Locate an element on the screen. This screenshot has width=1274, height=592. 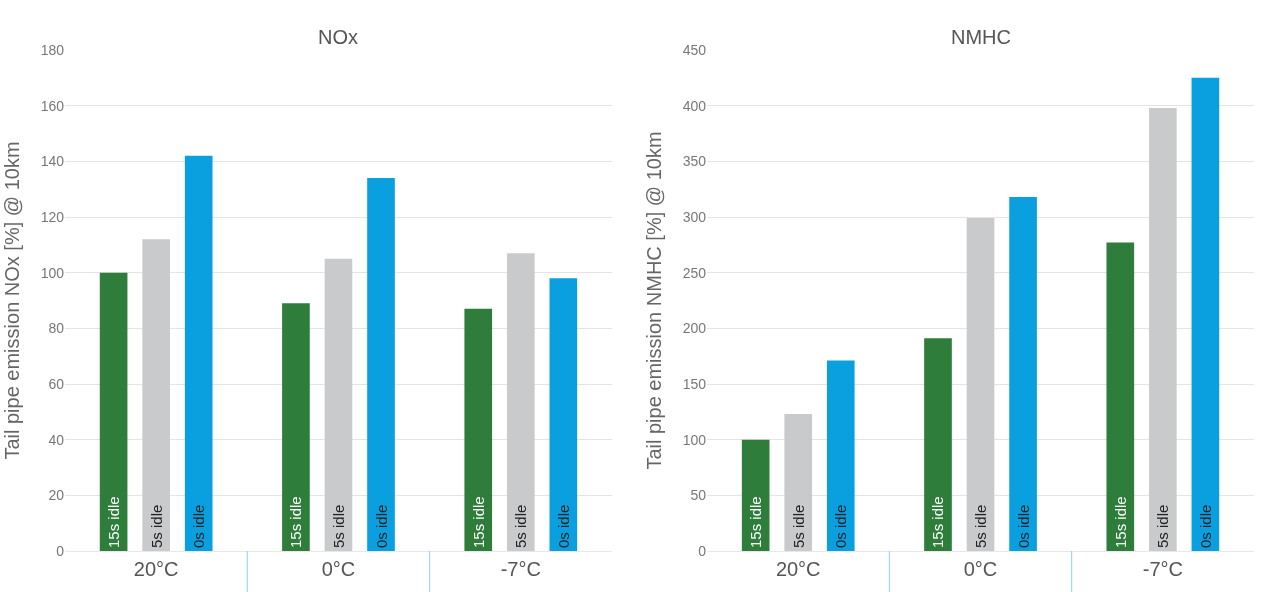
y-tick-label: 160 is located at coordinates (52, 105).